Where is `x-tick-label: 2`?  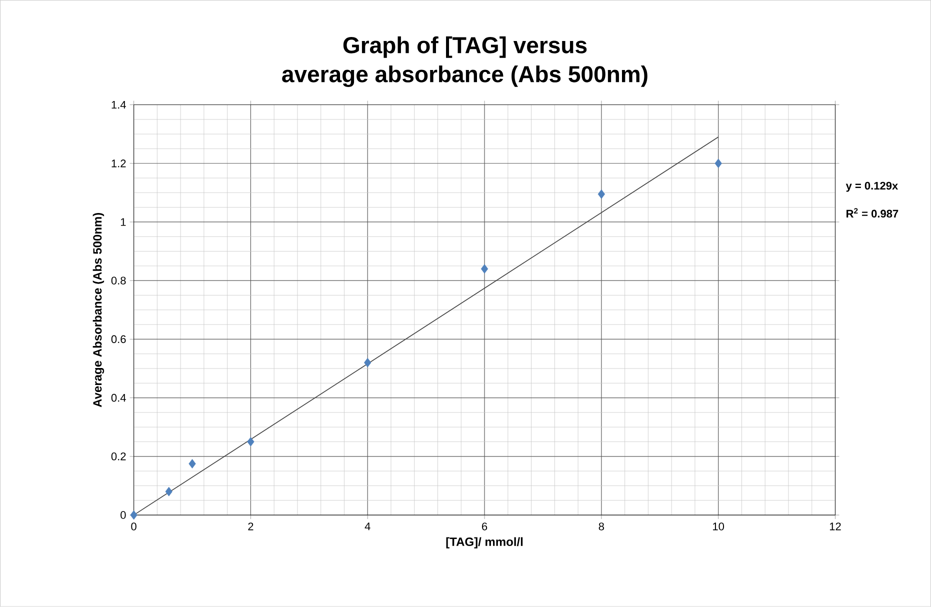
x-tick-label: 2 is located at coordinates (251, 526).